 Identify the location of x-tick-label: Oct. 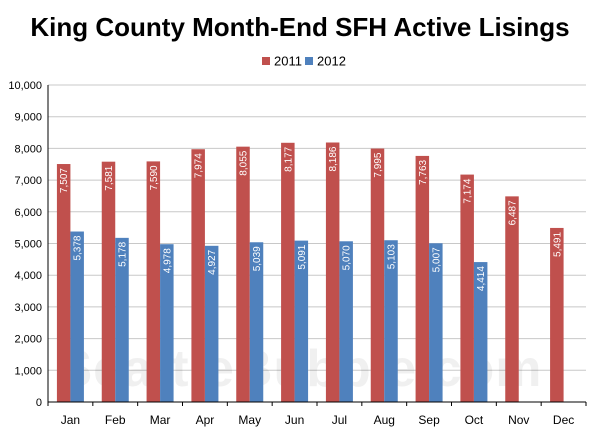
(474, 420).